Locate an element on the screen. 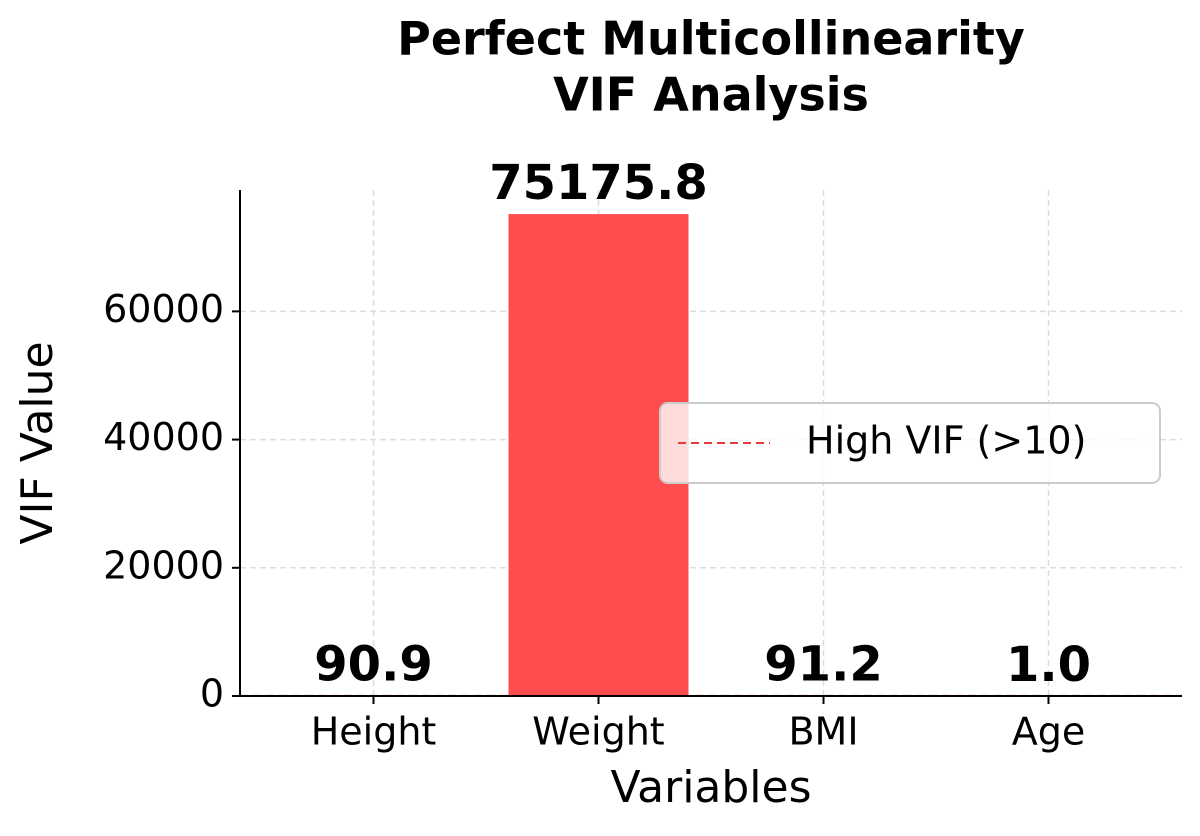  x-axis-label: Variables is located at coordinates (710, 787).